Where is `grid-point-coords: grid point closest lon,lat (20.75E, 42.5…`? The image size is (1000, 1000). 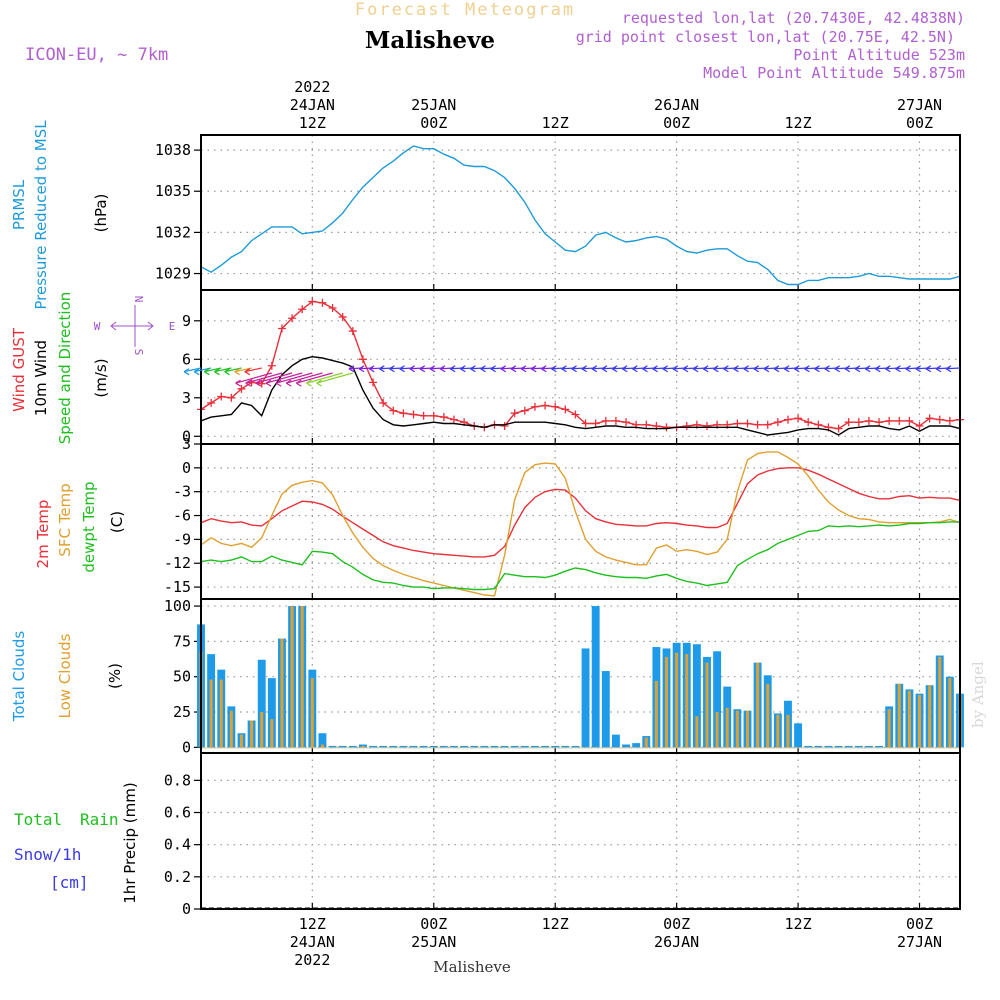 grid-point-coords: grid point closest lon,lat (20.75E, 42.5… is located at coordinates (765, 37).